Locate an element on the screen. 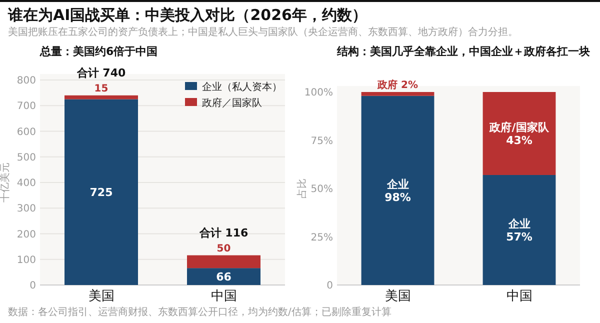 Image resolution: width=600 pixels, height=323 pixels. data-label: 企业 98% is located at coordinates (397, 191).